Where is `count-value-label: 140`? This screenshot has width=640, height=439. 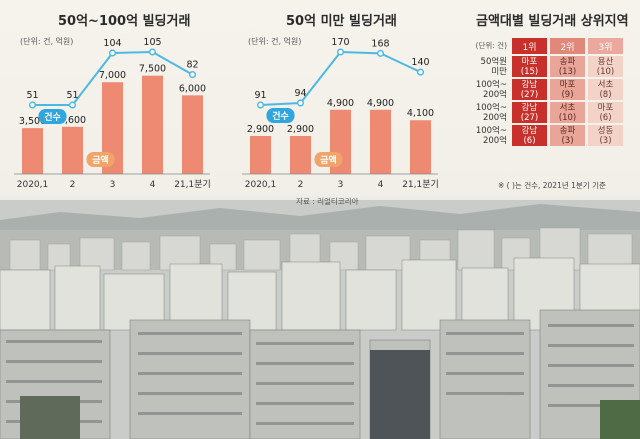
count-value-label: 140 is located at coordinates (420, 62).